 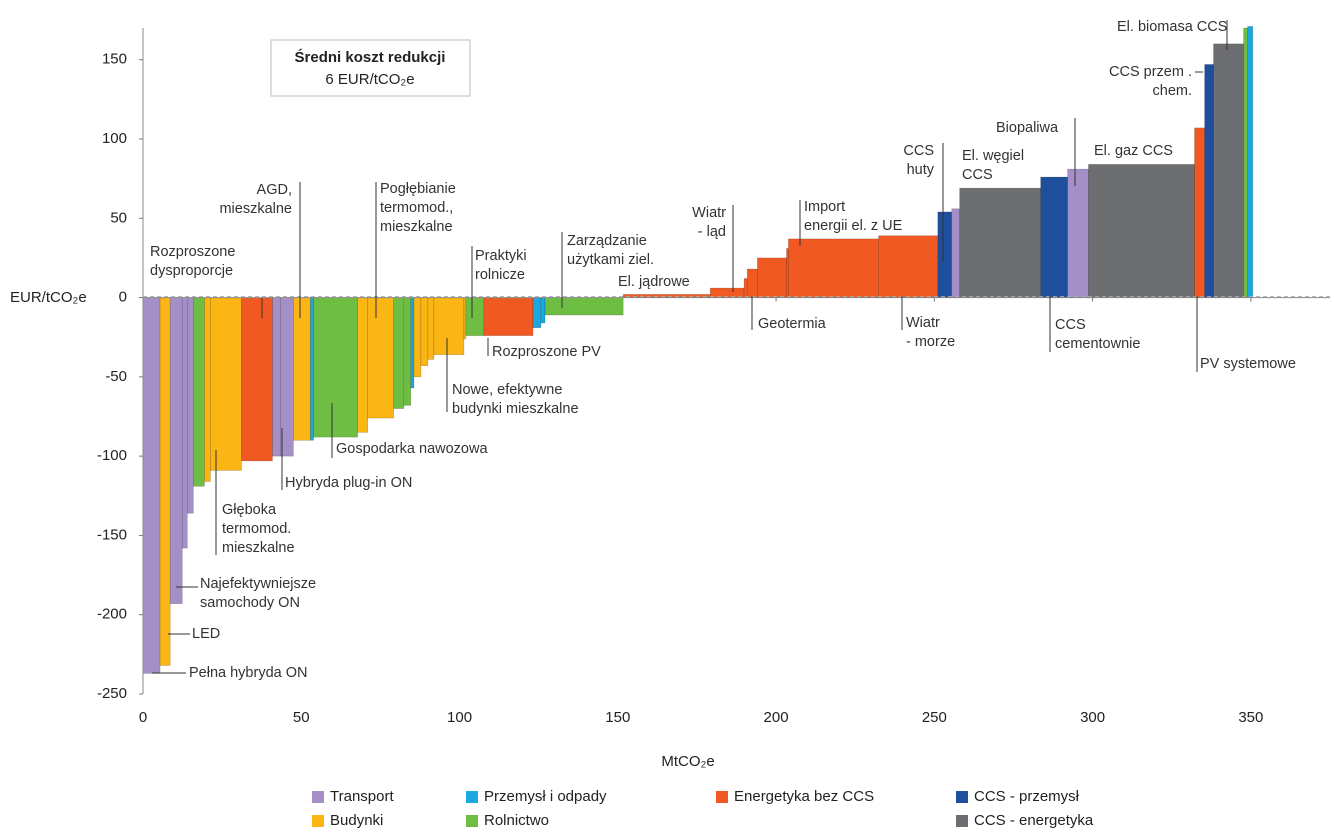 I want to click on annotation: Rozproszone PV, so click(x=546, y=352).